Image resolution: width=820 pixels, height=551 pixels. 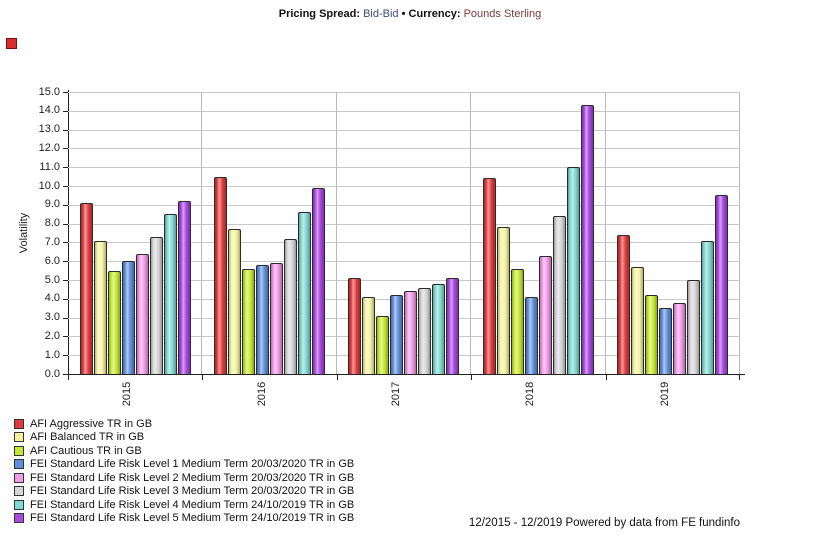 I want to click on y-tick-label: 0.0, so click(x=52, y=373).